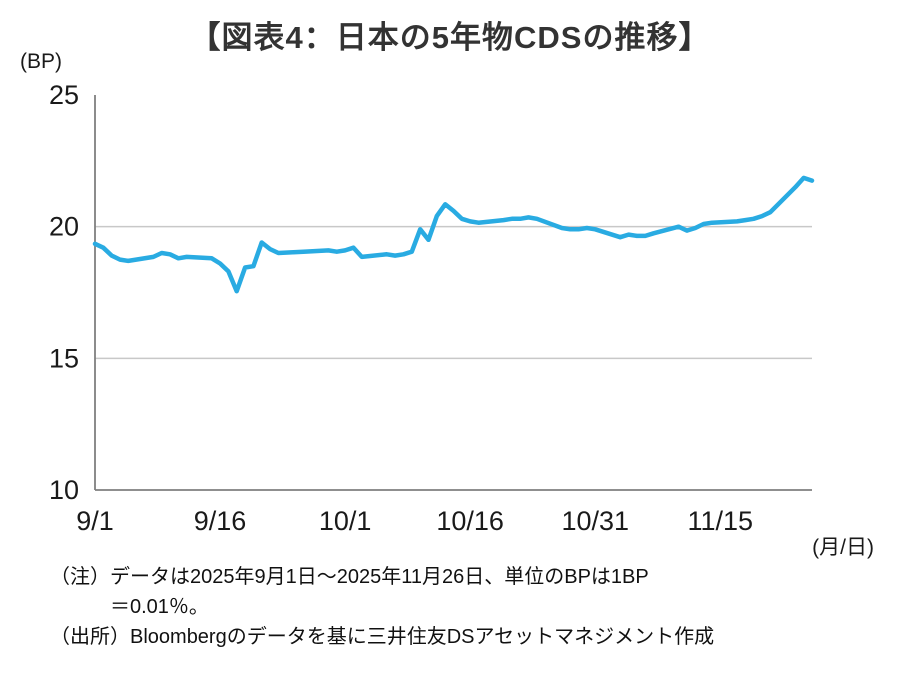 The image size is (900, 687). Describe the element at coordinates (382, 637) in the screenshot. I see `source-line: （出所）Bloombergのデータを基に三井住友DSアセットマネジメント作成` at that location.